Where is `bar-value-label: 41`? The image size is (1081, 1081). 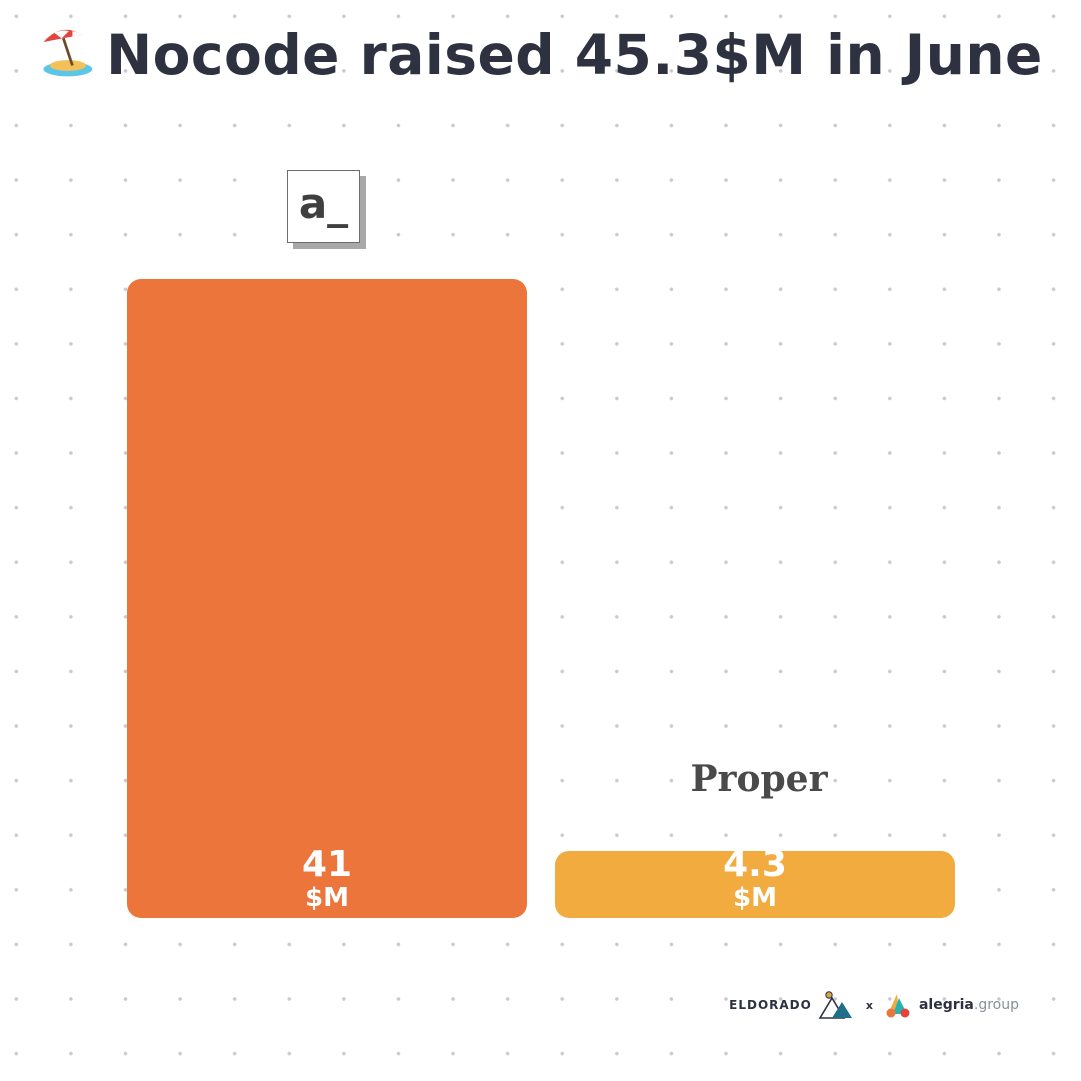
bar-value-label: 41 is located at coordinates (327, 864).